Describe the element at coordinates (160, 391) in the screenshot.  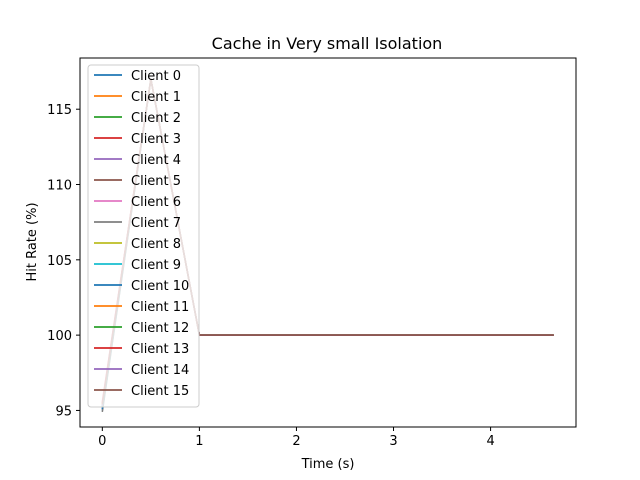
I see `legend-label-client-15: Client 15` at that location.